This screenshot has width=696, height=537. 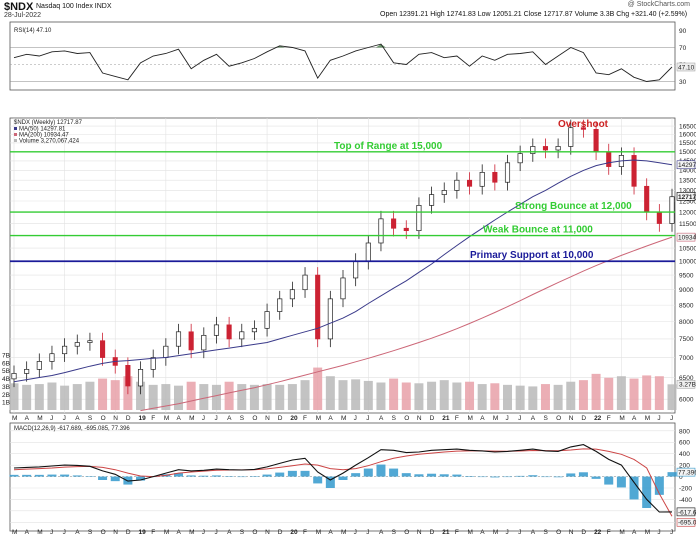 I want to click on macd-tick-label: -400, so click(x=685, y=500).